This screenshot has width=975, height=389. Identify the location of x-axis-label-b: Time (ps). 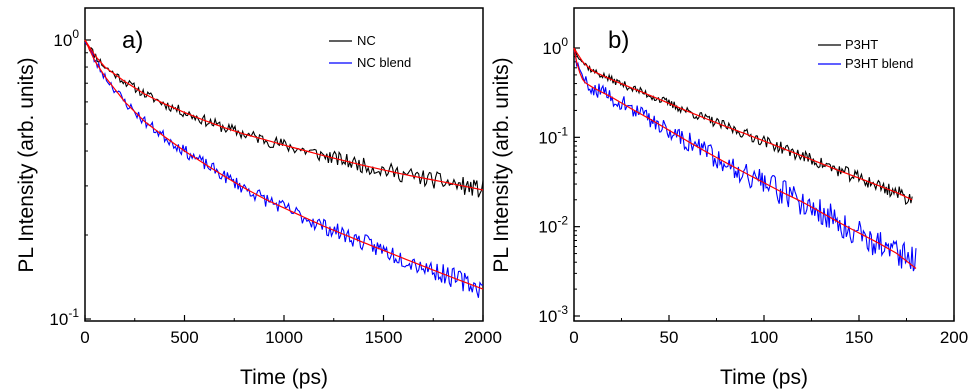
(764, 377).